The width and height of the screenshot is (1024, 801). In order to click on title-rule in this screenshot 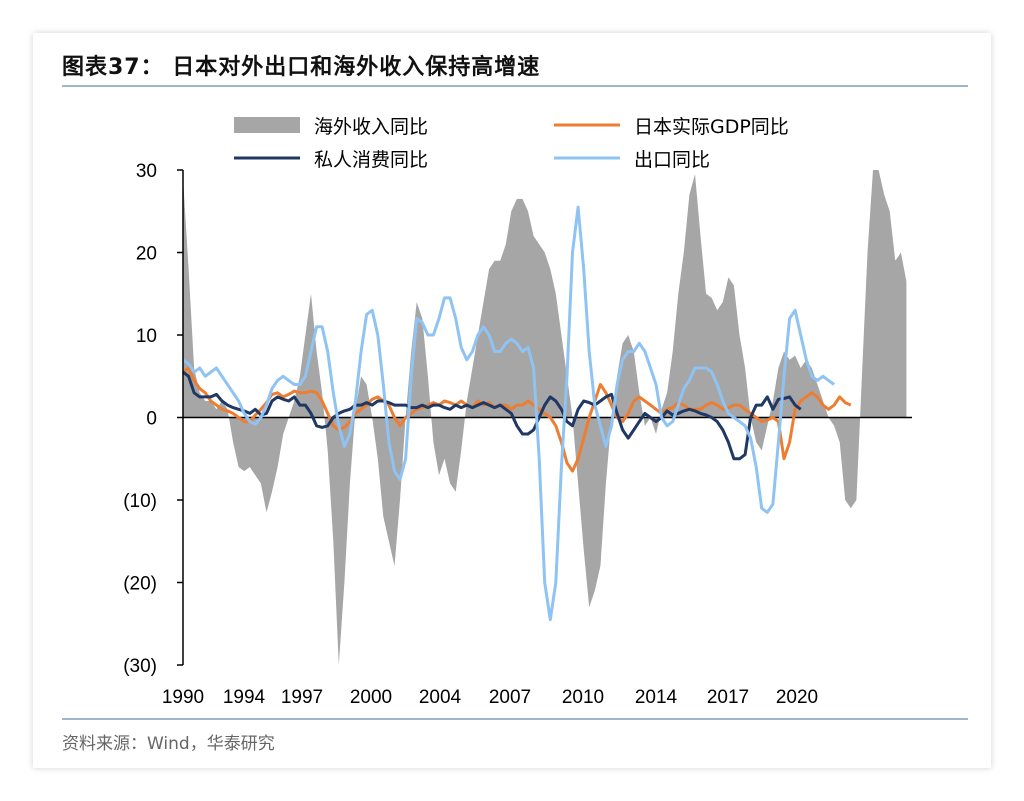, I will do `click(515, 86)`.